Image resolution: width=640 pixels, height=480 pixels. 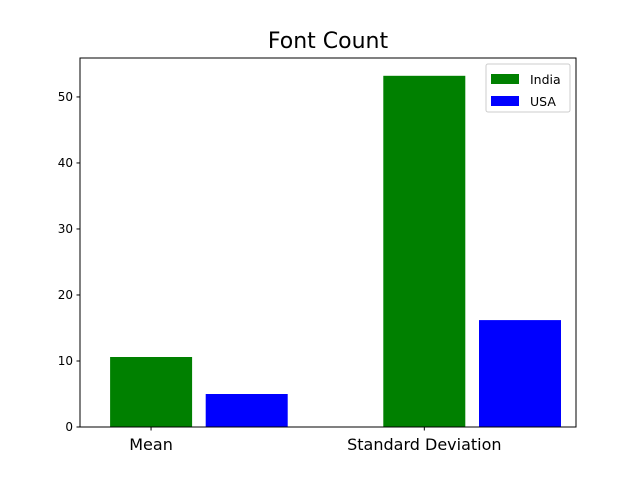 I want to click on y-tick-label: 30, so click(x=65, y=229).